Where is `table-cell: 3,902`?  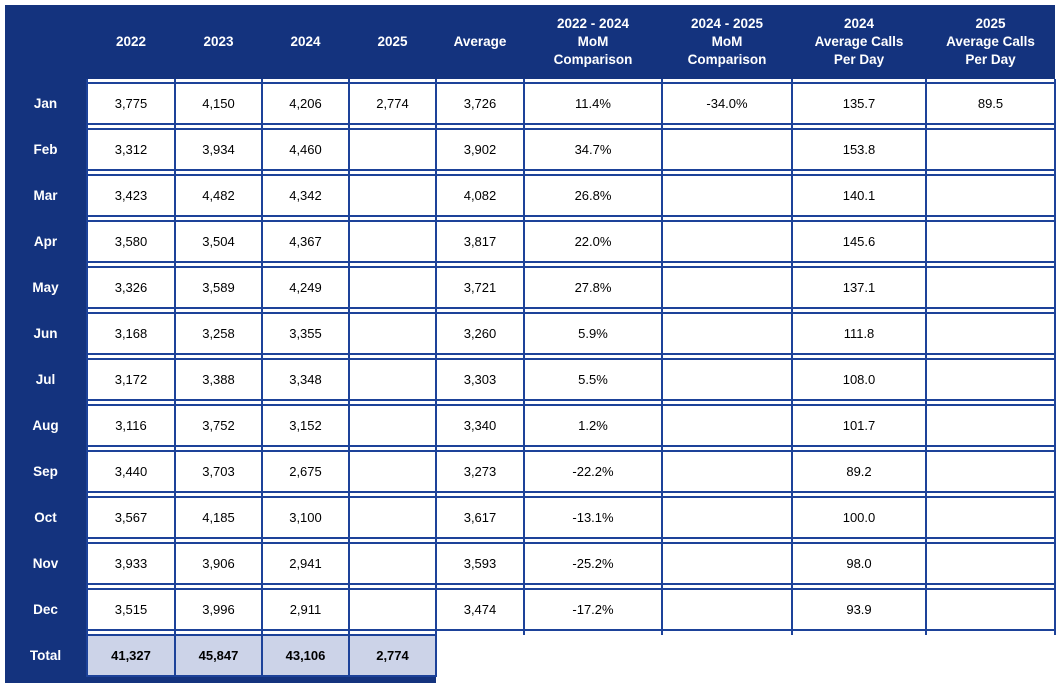 table-cell: 3,902 is located at coordinates (480, 149).